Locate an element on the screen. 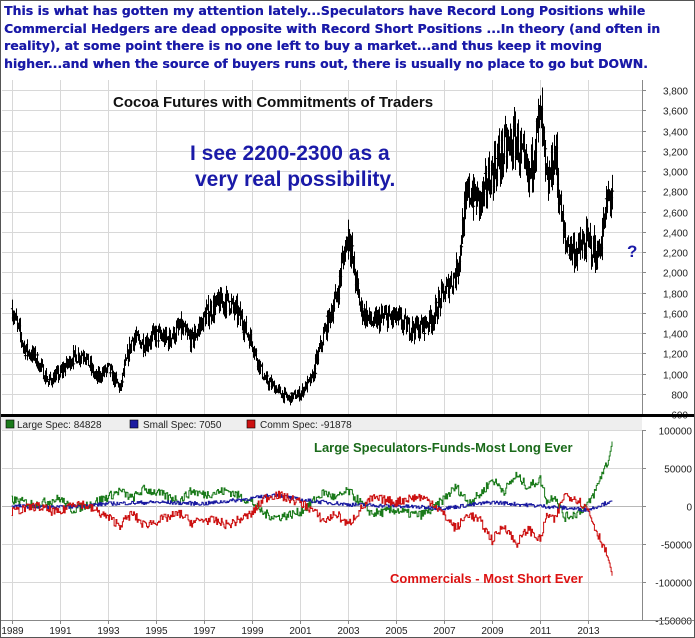 Image resolution: width=695 pixels, height=638 pixels. price-tick-label: 3,400 is located at coordinates (675, 133).